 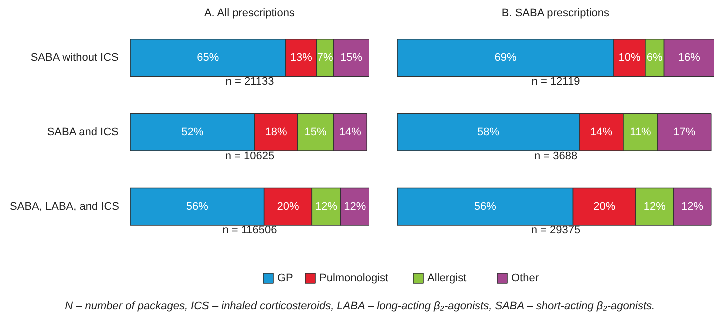 I want to click on text: N – number of packages, ICS – inhaled corticosteroids, LABA – long-acting β₂-agonists, SABA – short-acting β₂-agonists., so click(x=360, y=306).